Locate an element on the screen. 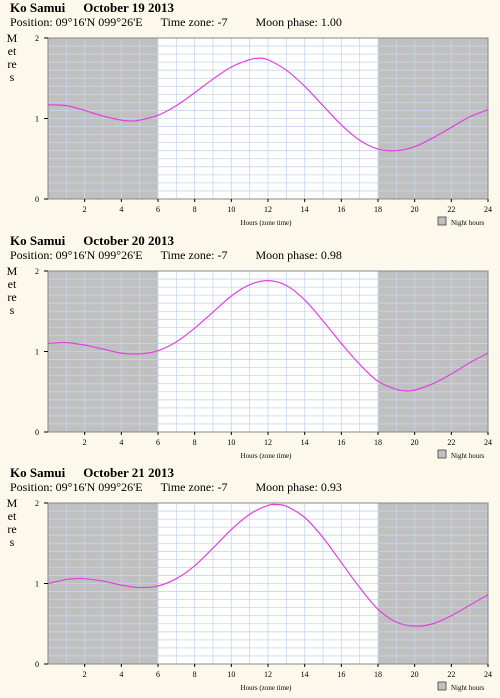  moon-phase-text: Moon phase: 0.93 is located at coordinates (298, 487).